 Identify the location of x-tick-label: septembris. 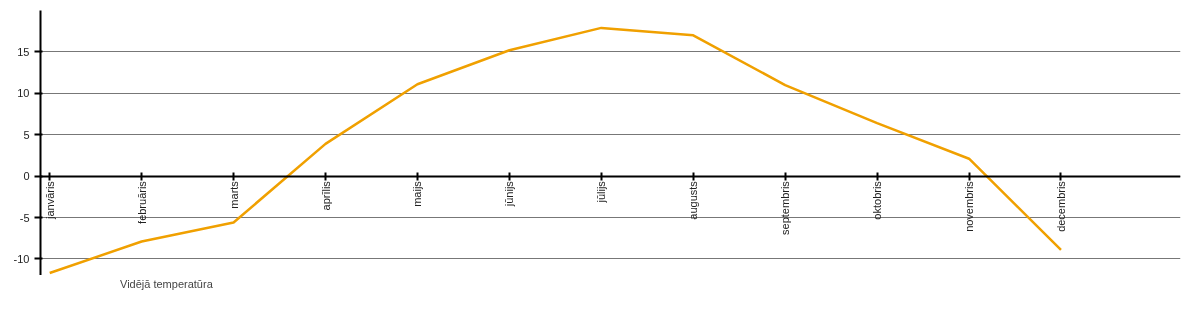
(785, 207).